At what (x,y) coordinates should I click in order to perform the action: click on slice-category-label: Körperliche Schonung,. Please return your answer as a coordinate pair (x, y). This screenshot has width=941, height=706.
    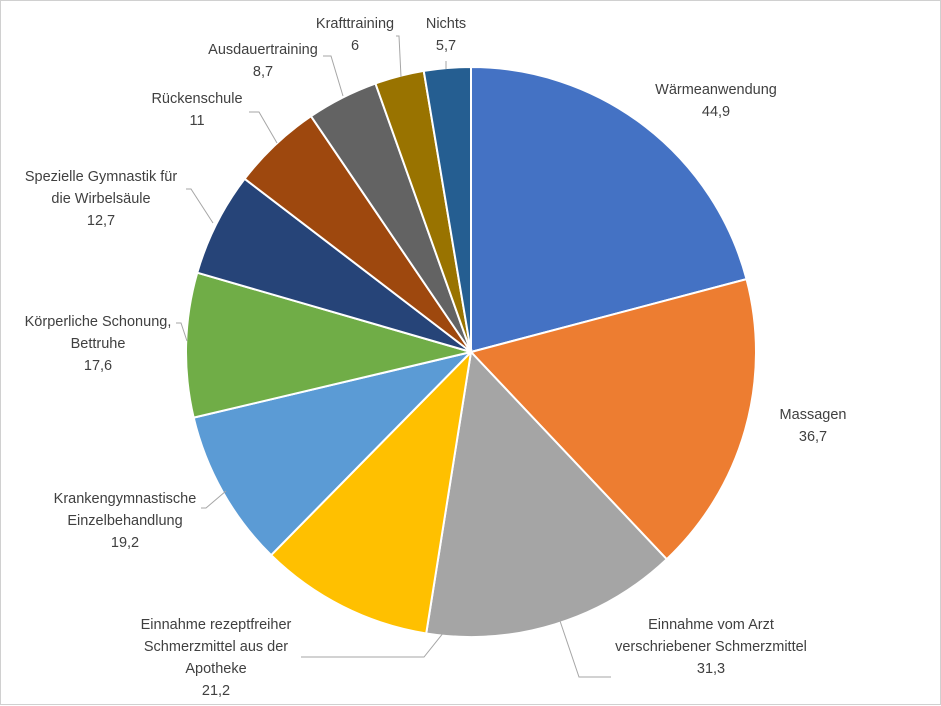
    Looking at the image, I should click on (98, 322).